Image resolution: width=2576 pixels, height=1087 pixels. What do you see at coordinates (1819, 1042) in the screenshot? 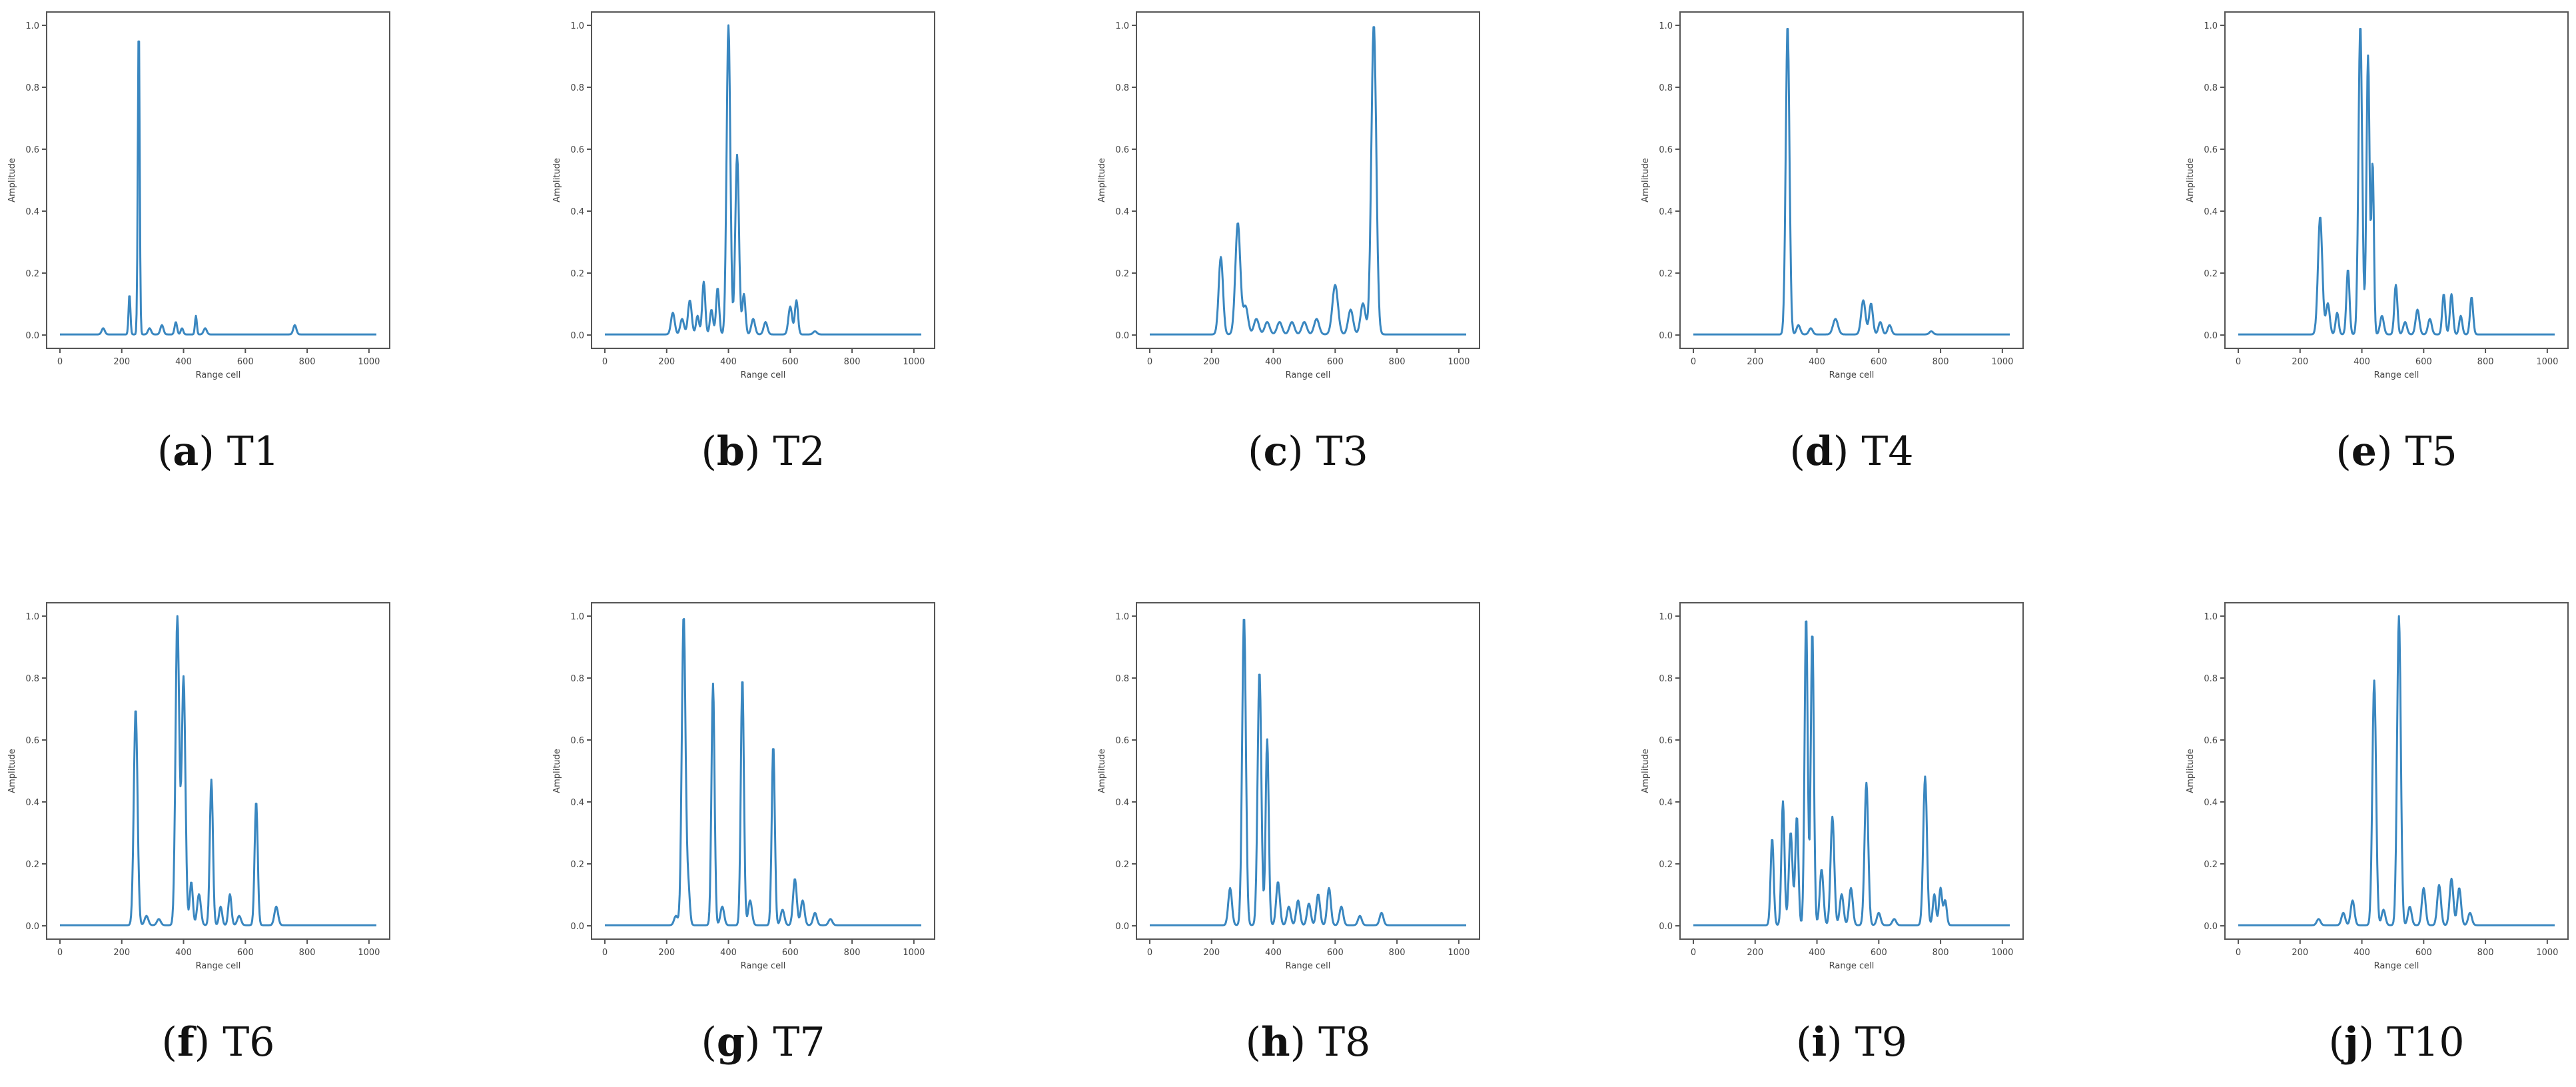
I see `caption-letter: i` at bounding box center [1819, 1042].